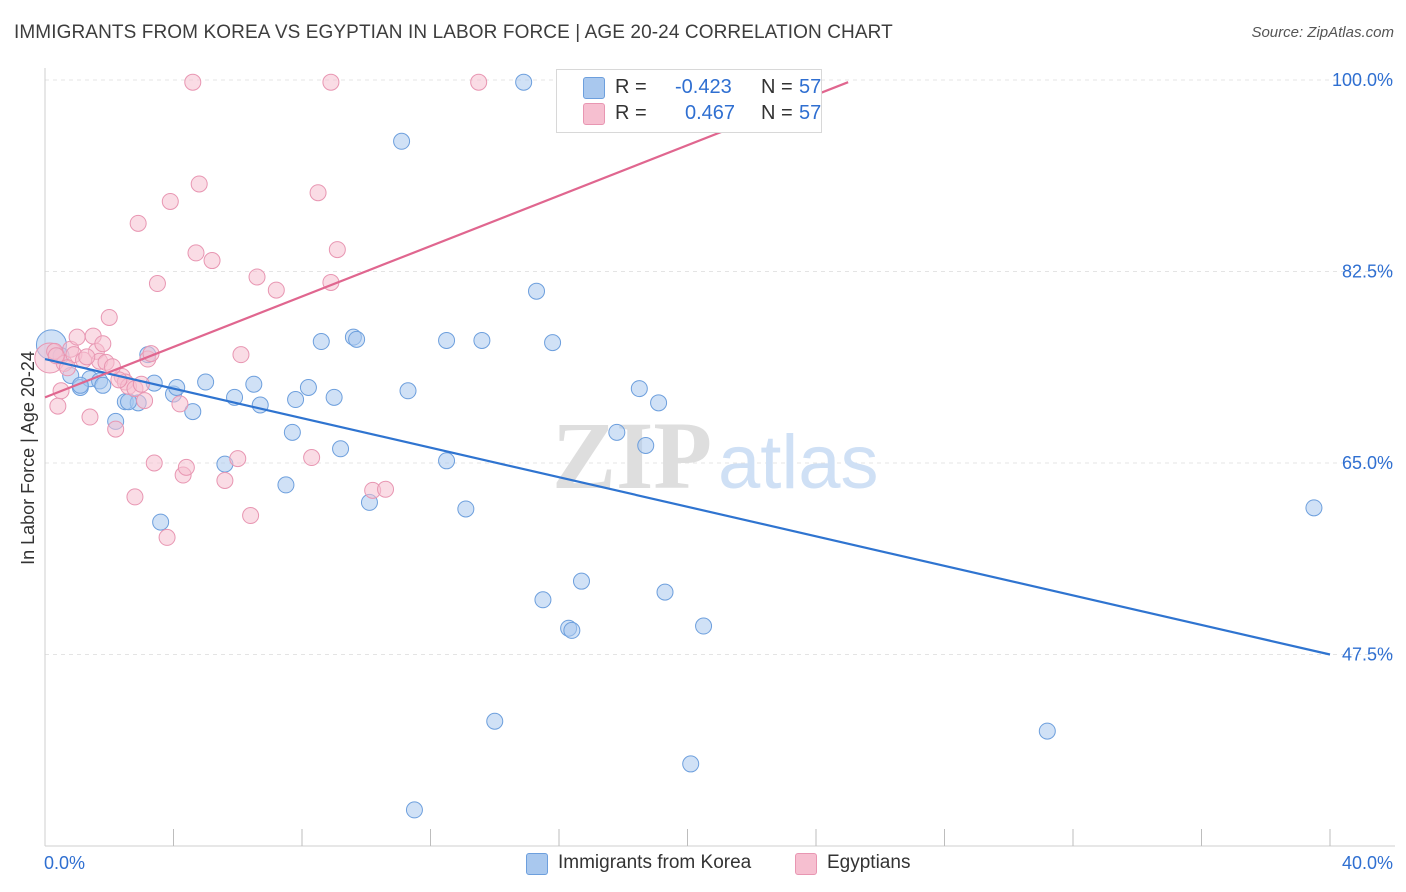 The width and height of the screenshot is (1406, 892). What do you see at coordinates (710, 113) in the screenshot?
I see `legend-r-value-egyptians: 0.467` at bounding box center [710, 113].